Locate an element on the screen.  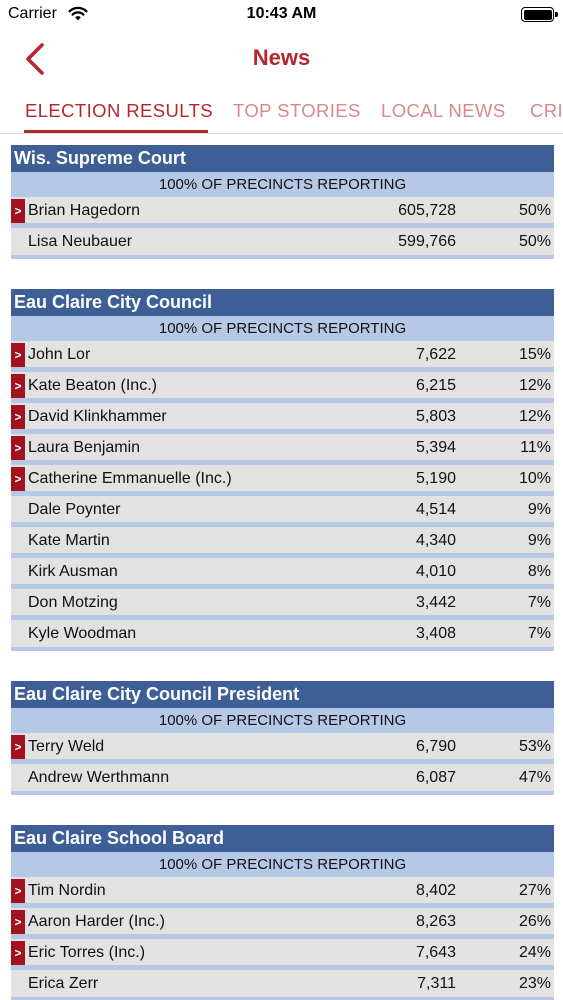
candidate-votes: 4,514 is located at coordinates (435, 509).